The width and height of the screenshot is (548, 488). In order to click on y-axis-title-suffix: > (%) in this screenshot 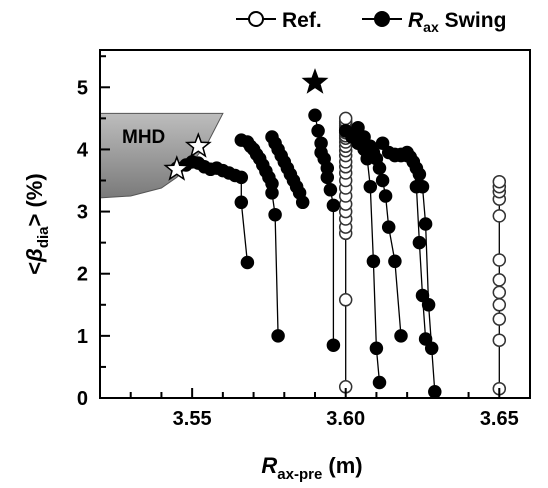, I will do `click(34, 199)`.